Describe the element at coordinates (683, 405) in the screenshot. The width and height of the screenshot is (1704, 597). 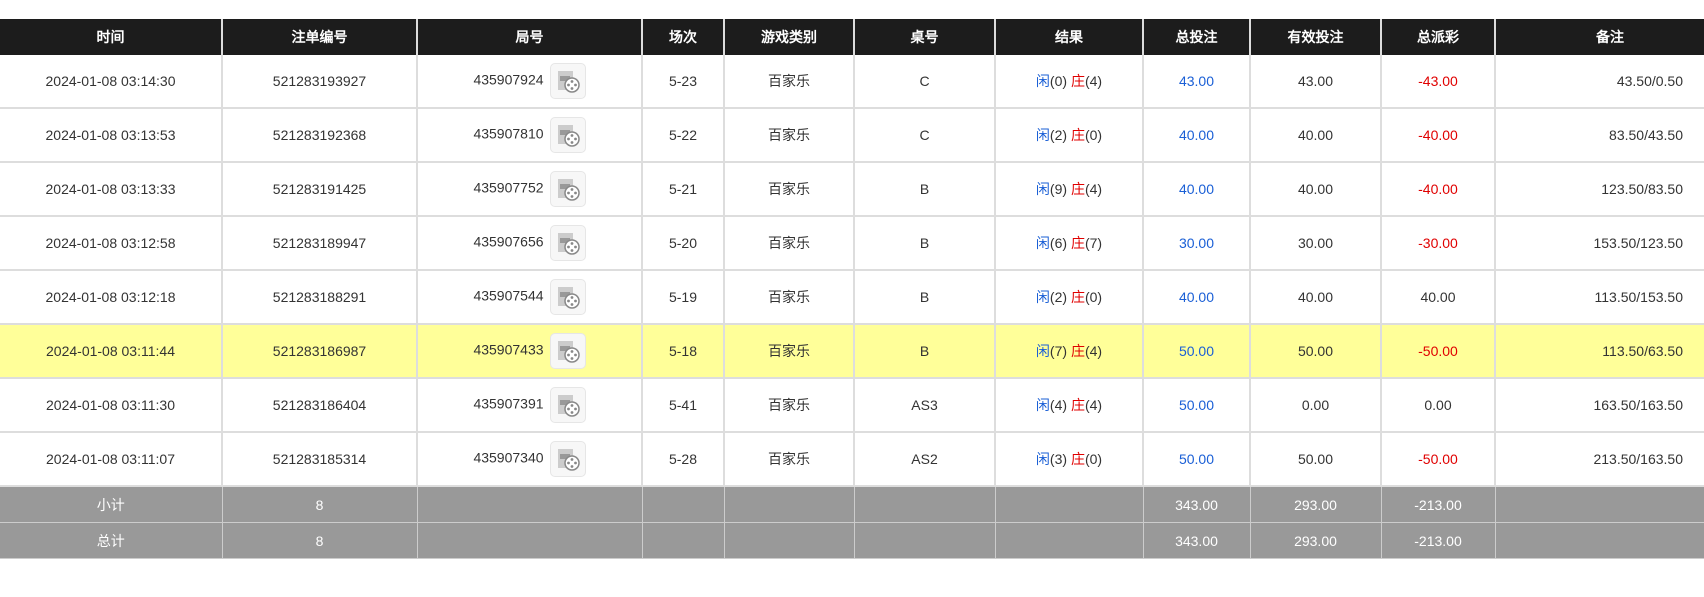
I see `cell-session: 5-41` at that location.